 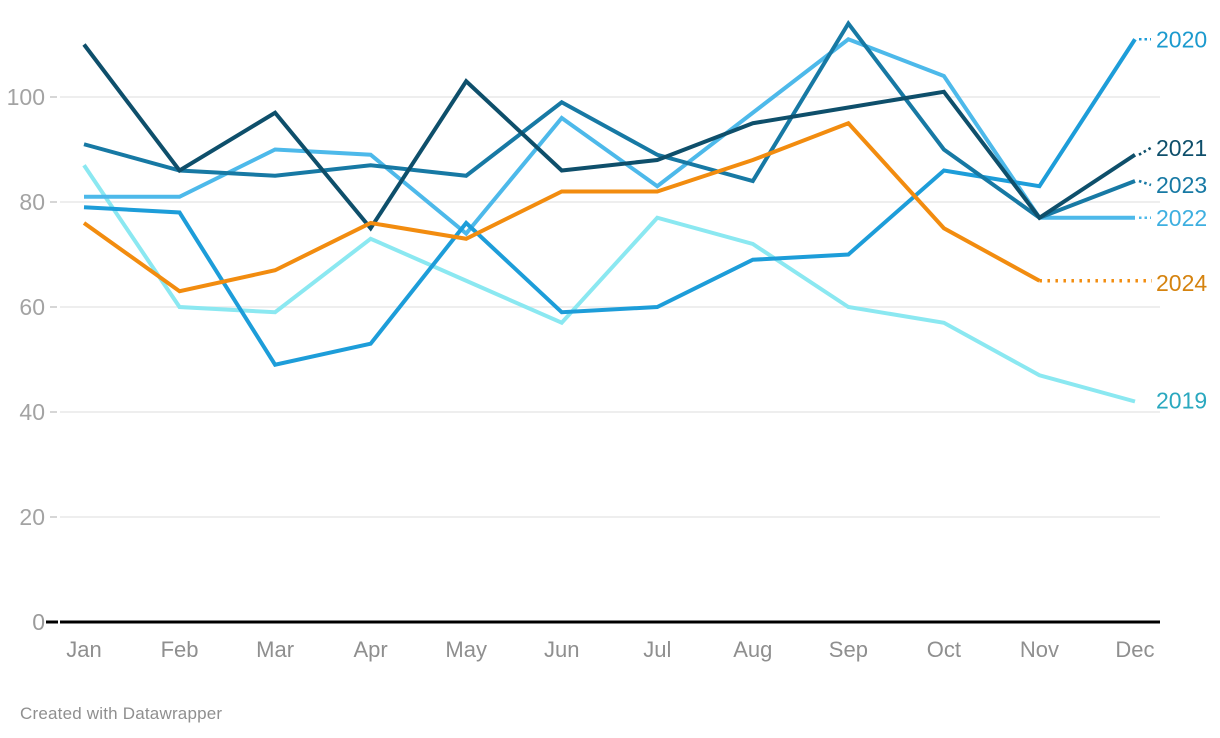 What do you see at coordinates (32, 202) in the screenshot?
I see `y-axis-label: 80` at bounding box center [32, 202].